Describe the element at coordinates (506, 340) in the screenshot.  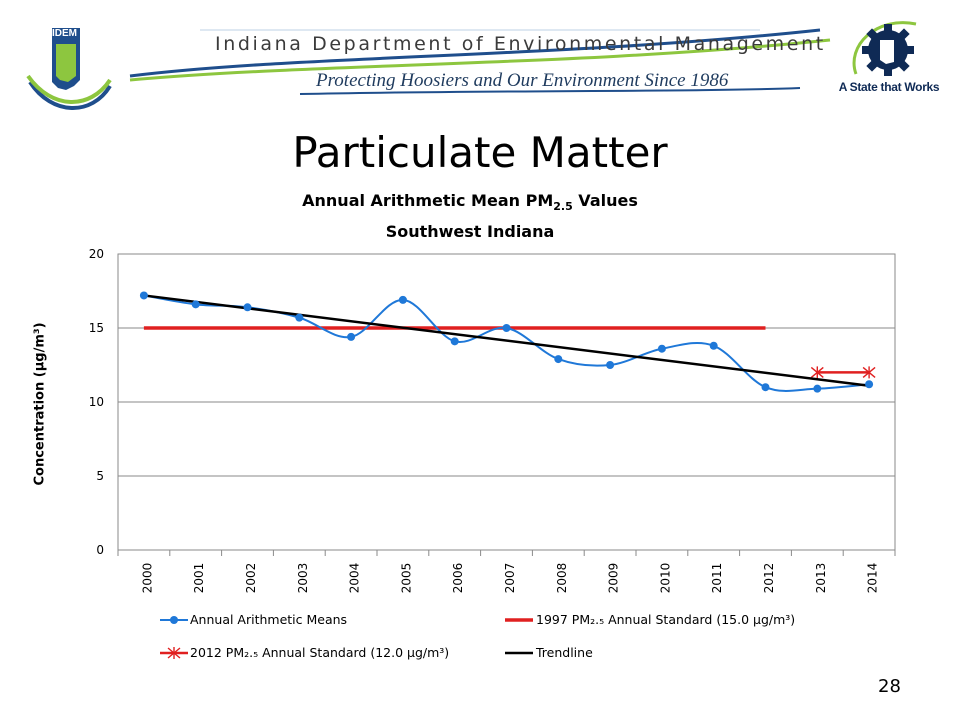
I see `series-trendline` at that location.